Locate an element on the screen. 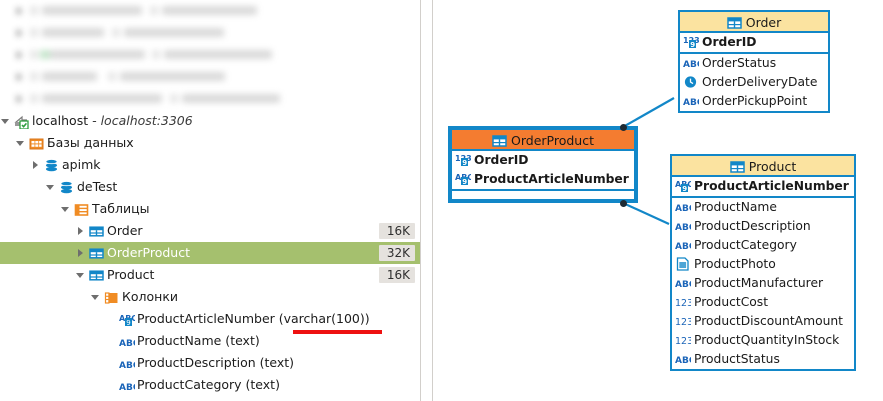 This screenshot has height=401, width=883. entity-header: Order is located at coordinates (754, 22).